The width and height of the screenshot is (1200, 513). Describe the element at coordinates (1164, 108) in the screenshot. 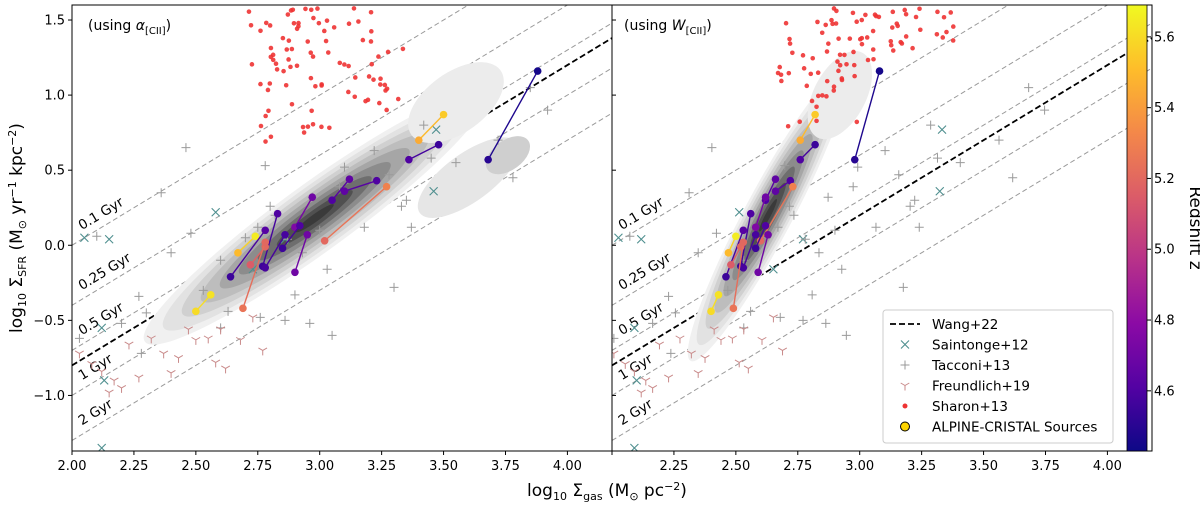

I see `colorbar-tick-label: 5.4` at that location.